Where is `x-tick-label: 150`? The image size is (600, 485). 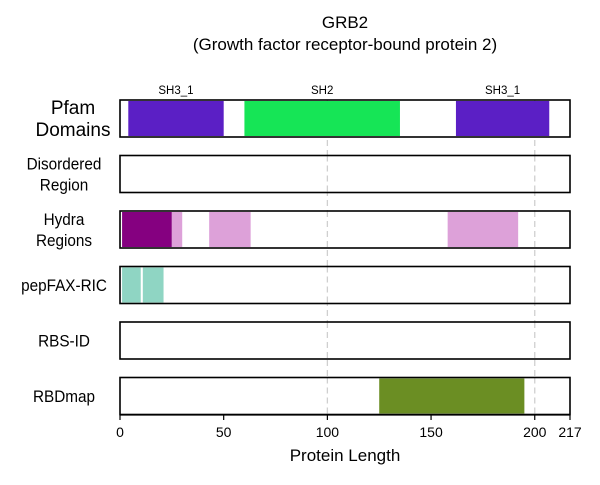 x-tick-label: 150 is located at coordinates (431, 432).